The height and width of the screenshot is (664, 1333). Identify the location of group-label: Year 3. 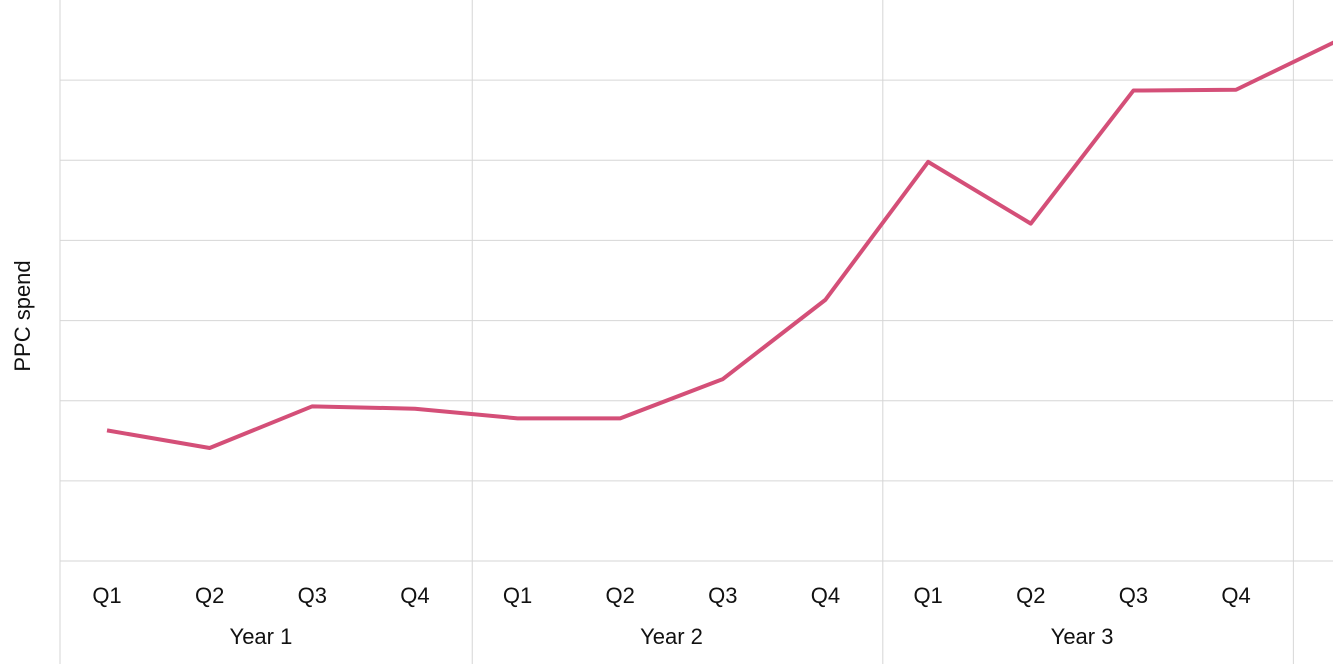
(1082, 636).